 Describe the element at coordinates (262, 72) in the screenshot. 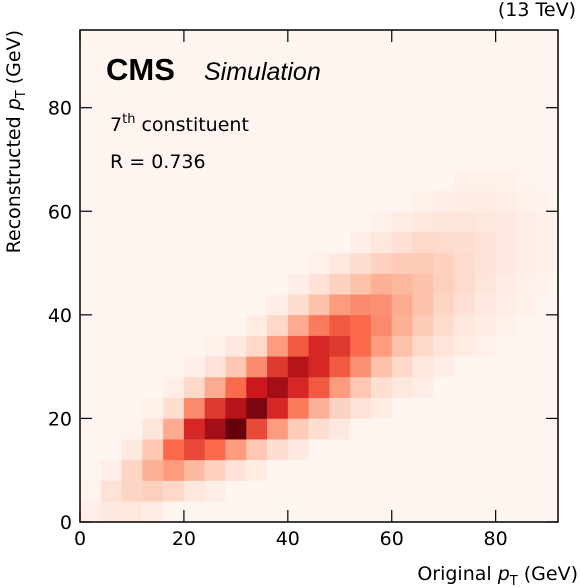

I see `experiment-note: Simulation` at that location.